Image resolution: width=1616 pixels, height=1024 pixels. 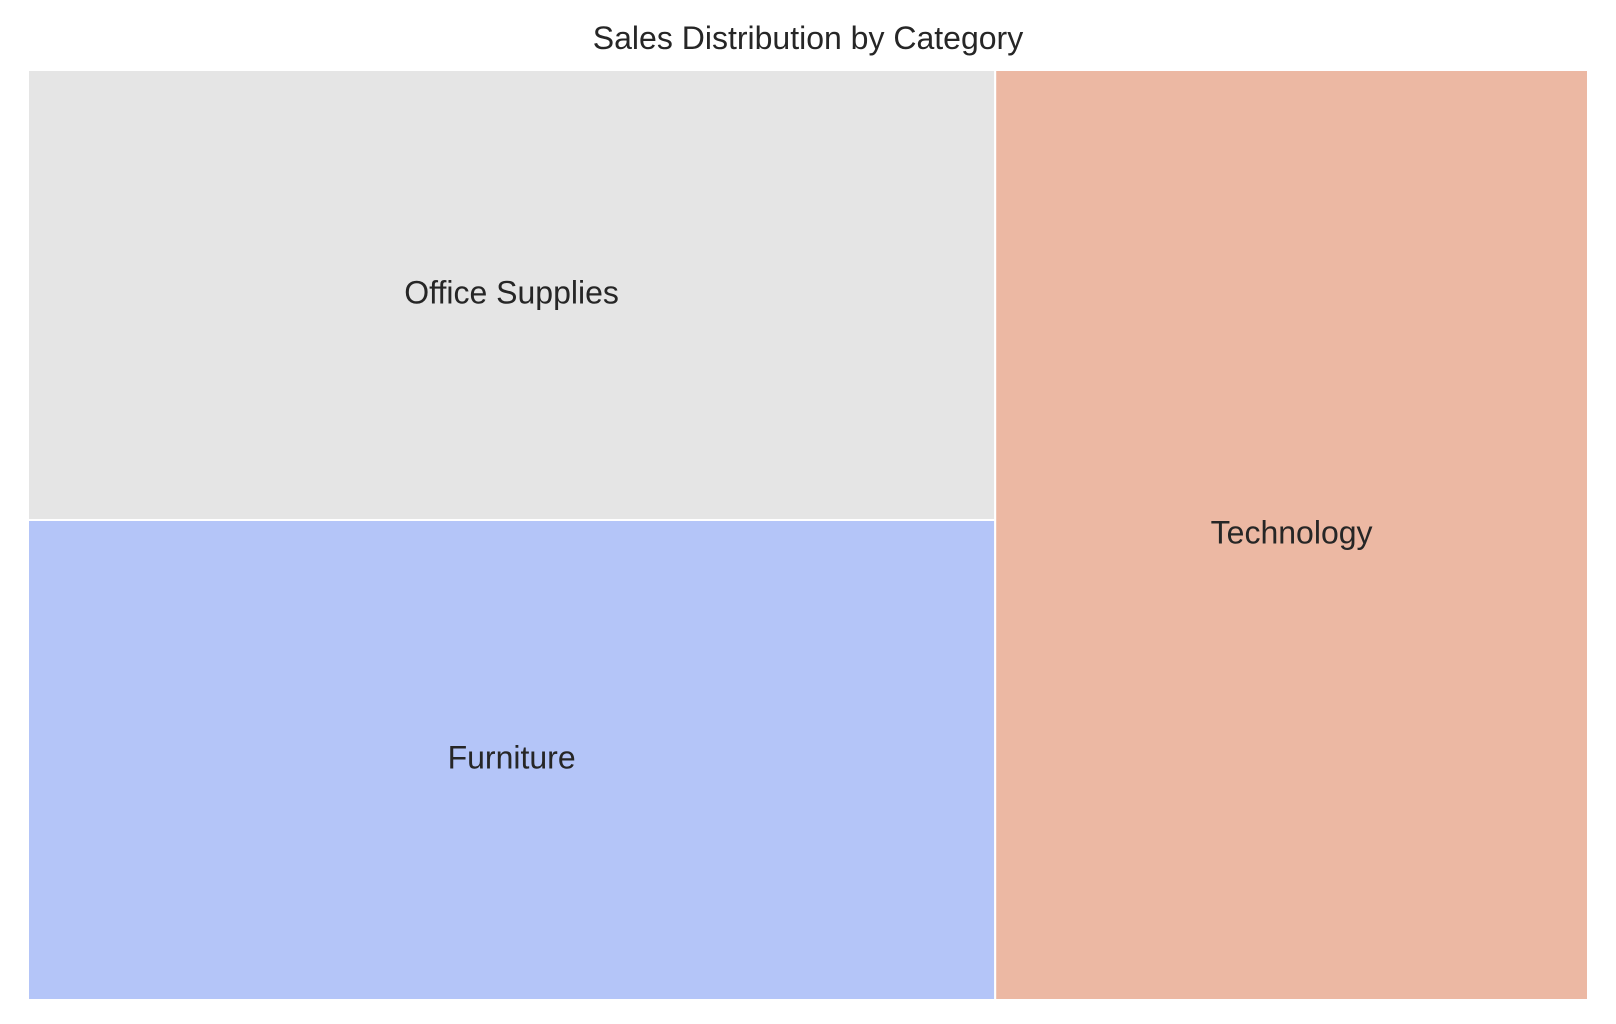 I want to click on treemap-label-office-supplies: Office Supplies, so click(x=511, y=292).